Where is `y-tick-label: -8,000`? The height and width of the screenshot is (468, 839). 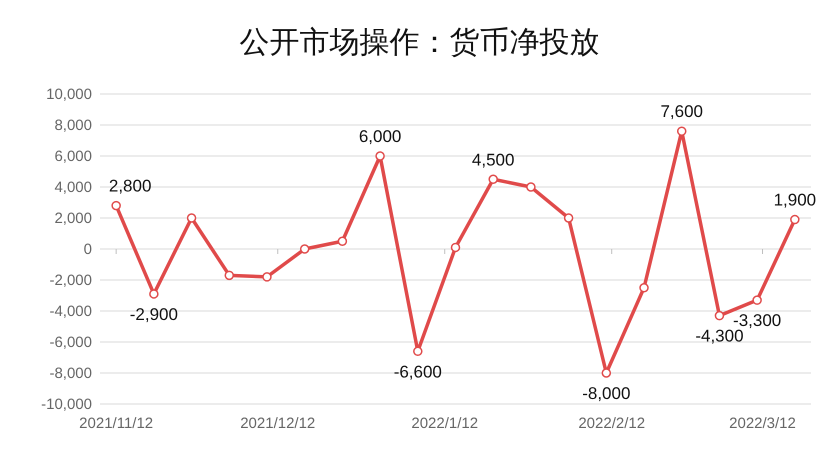 y-tick-label: -8,000 is located at coordinates (70, 373).